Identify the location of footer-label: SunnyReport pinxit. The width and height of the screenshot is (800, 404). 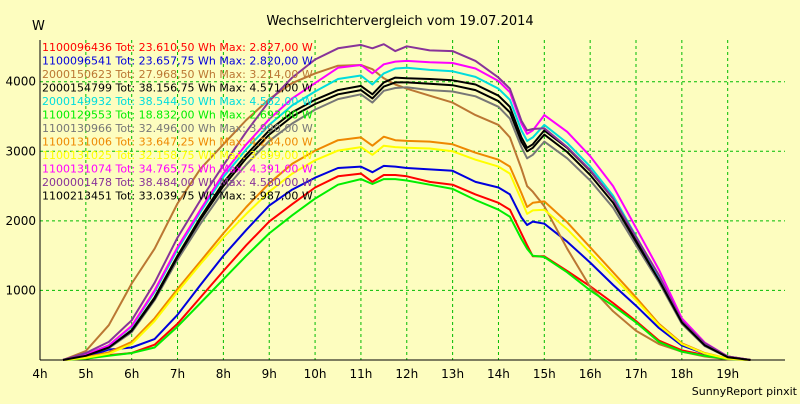
(745, 391).